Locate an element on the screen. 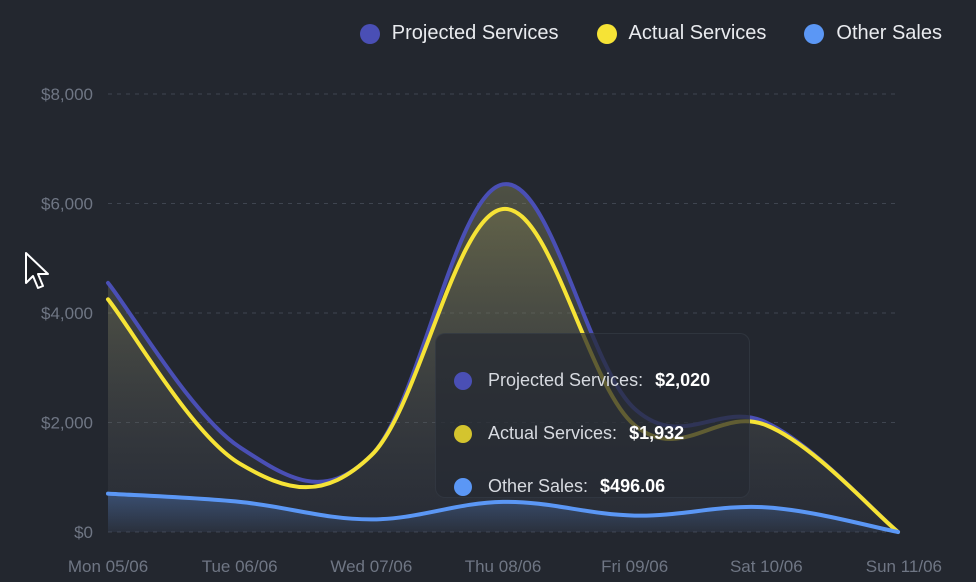 The height and width of the screenshot is (582, 976). x-tick-label: Sat 10/06 is located at coordinates (766, 566).